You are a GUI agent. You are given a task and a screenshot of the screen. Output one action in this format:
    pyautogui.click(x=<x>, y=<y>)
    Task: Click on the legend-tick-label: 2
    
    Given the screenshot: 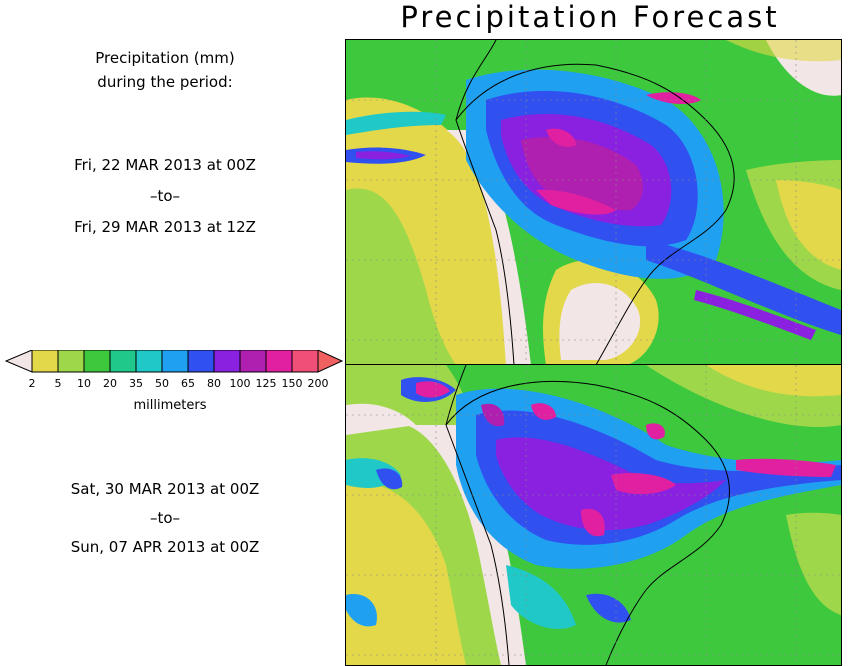 What is the action you would take?
    pyautogui.click(x=32, y=383)
    